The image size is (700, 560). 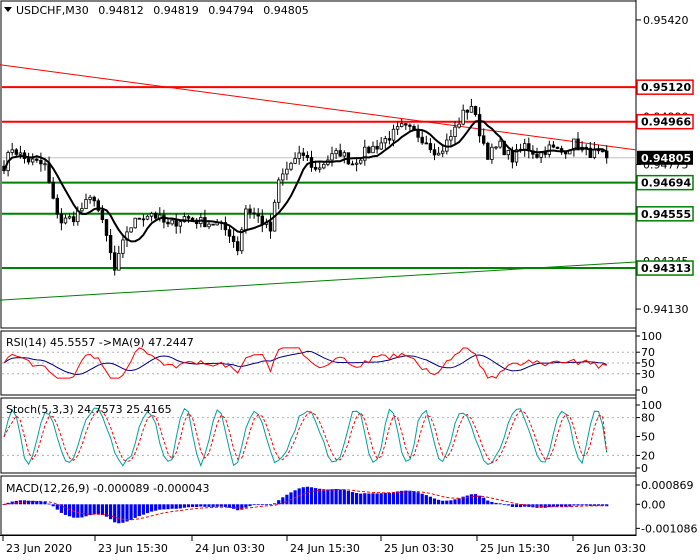 I want to click on indicator-tick-label: 0, so click(x=644, y=390).